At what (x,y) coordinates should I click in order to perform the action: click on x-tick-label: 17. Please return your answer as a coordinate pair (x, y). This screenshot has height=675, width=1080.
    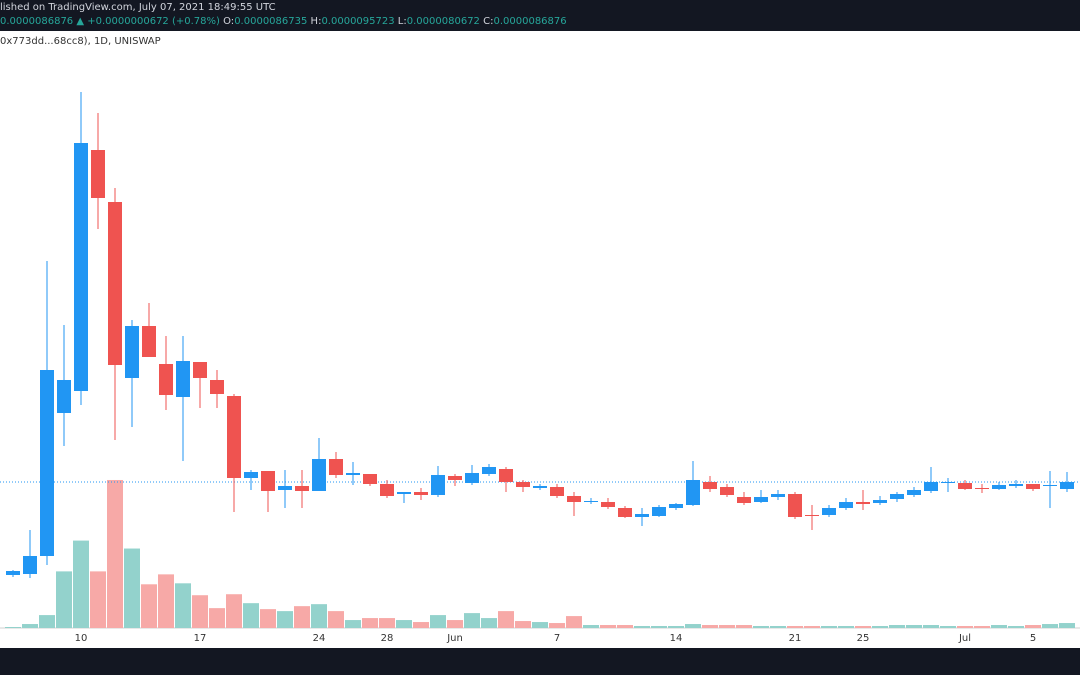
    Looking at the image, I should click on (200, 638).